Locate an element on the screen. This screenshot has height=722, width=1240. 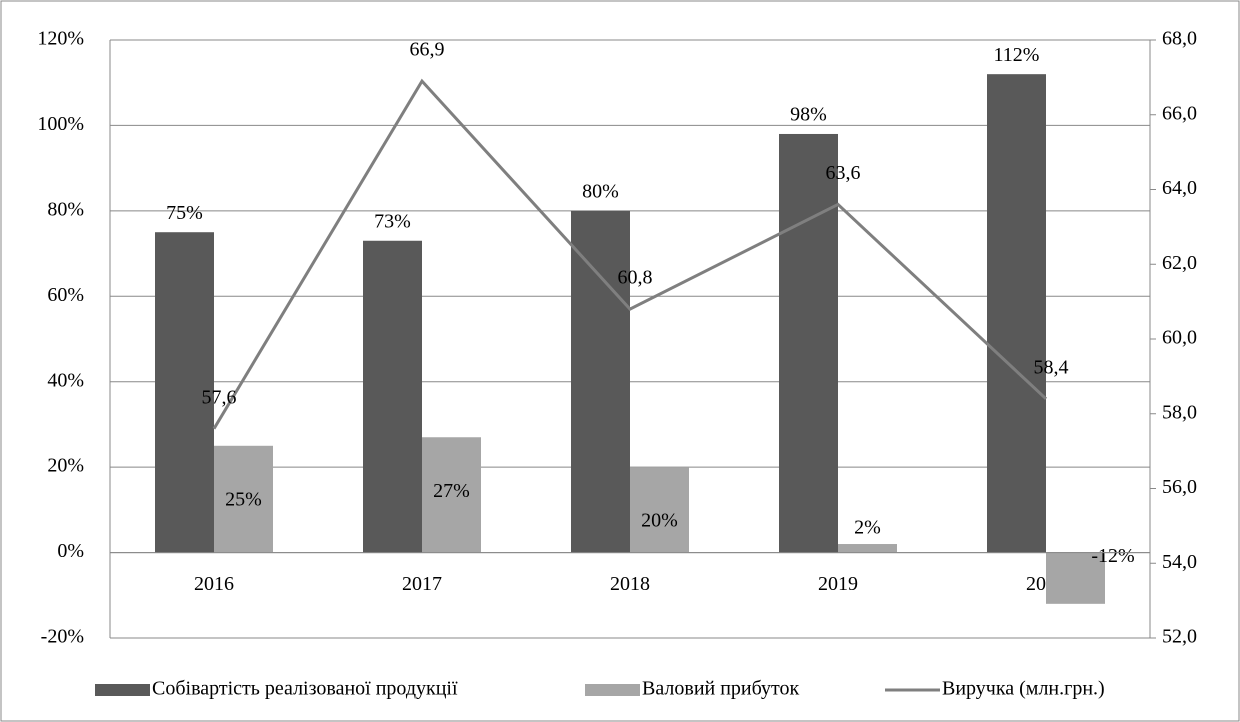
data-label: 60,8 is located at coordinates (635, 278).